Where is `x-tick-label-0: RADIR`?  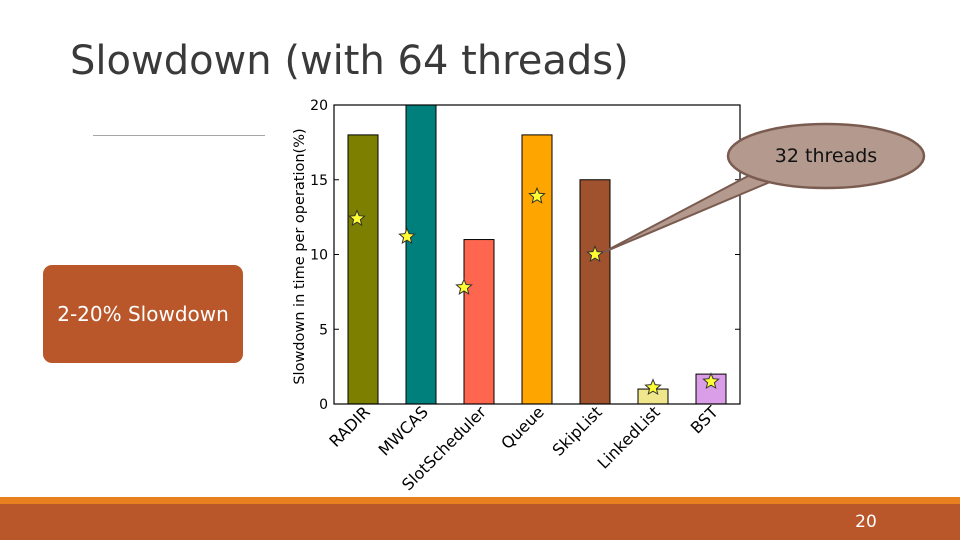
x-tick-label-0: RADIR is located at coordinates (349, 426).